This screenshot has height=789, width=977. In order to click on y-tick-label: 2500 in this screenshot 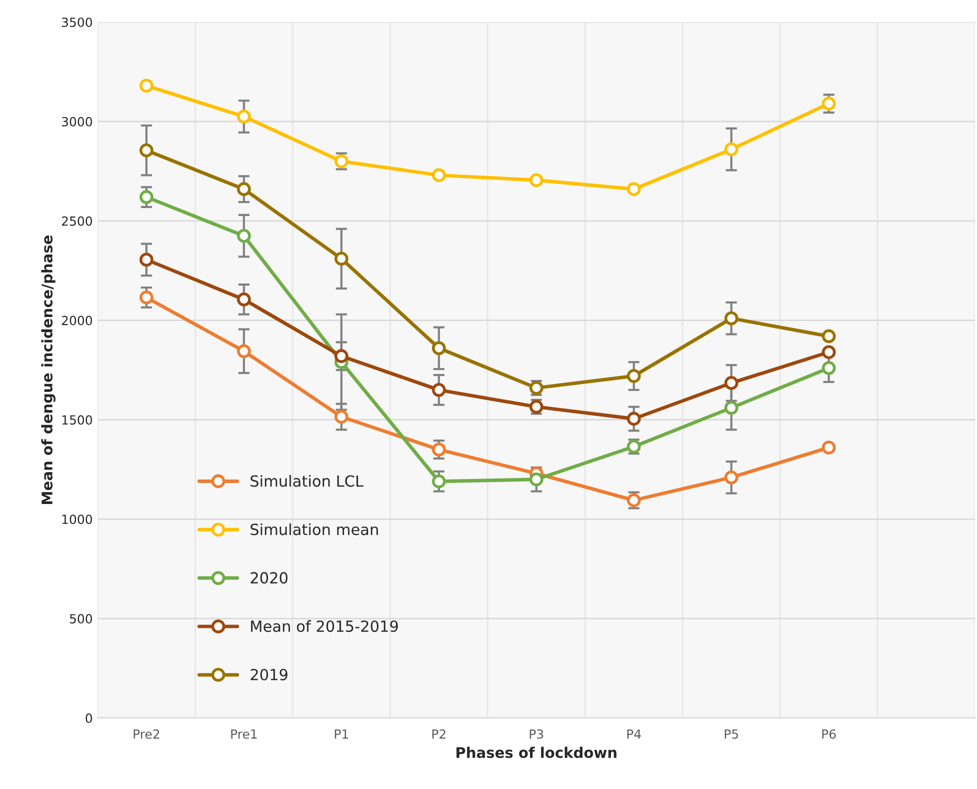, I will do `click(77, 221)`.